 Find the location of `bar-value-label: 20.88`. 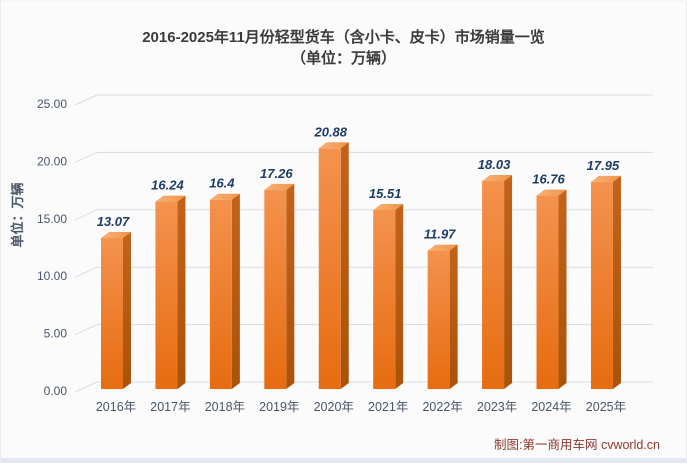

bar-value-label: 20.88 is located at coordinates (330, 131).